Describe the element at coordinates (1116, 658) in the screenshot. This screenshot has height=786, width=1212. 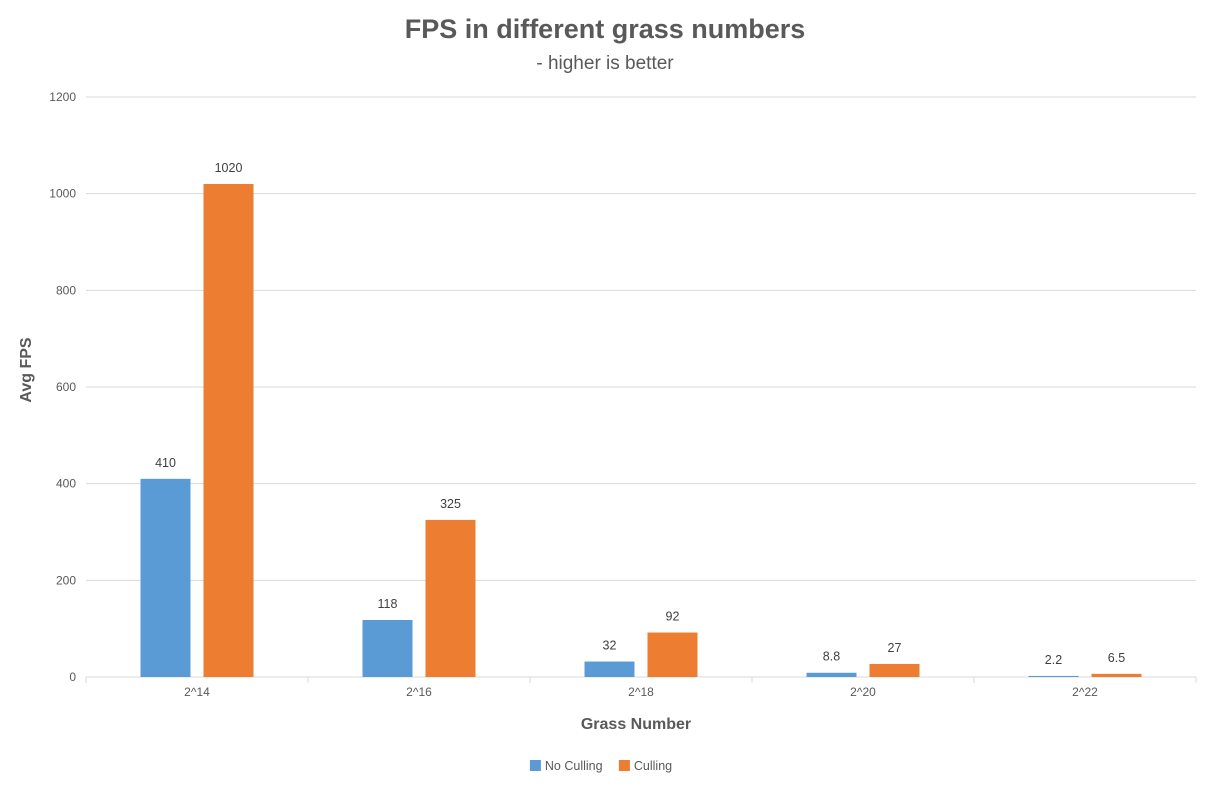
I see `data-label: 6.5` at that location.